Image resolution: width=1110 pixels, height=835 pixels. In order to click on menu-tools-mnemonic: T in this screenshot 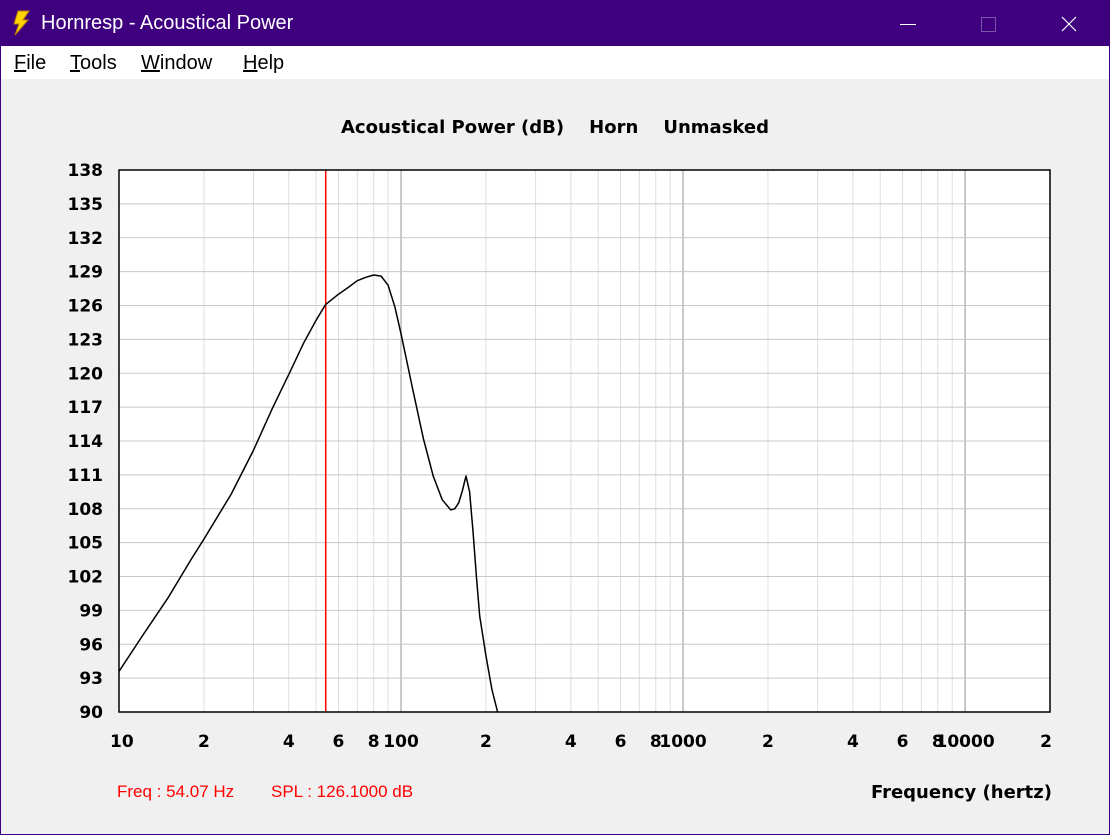, I will do `click(75, 63)`.